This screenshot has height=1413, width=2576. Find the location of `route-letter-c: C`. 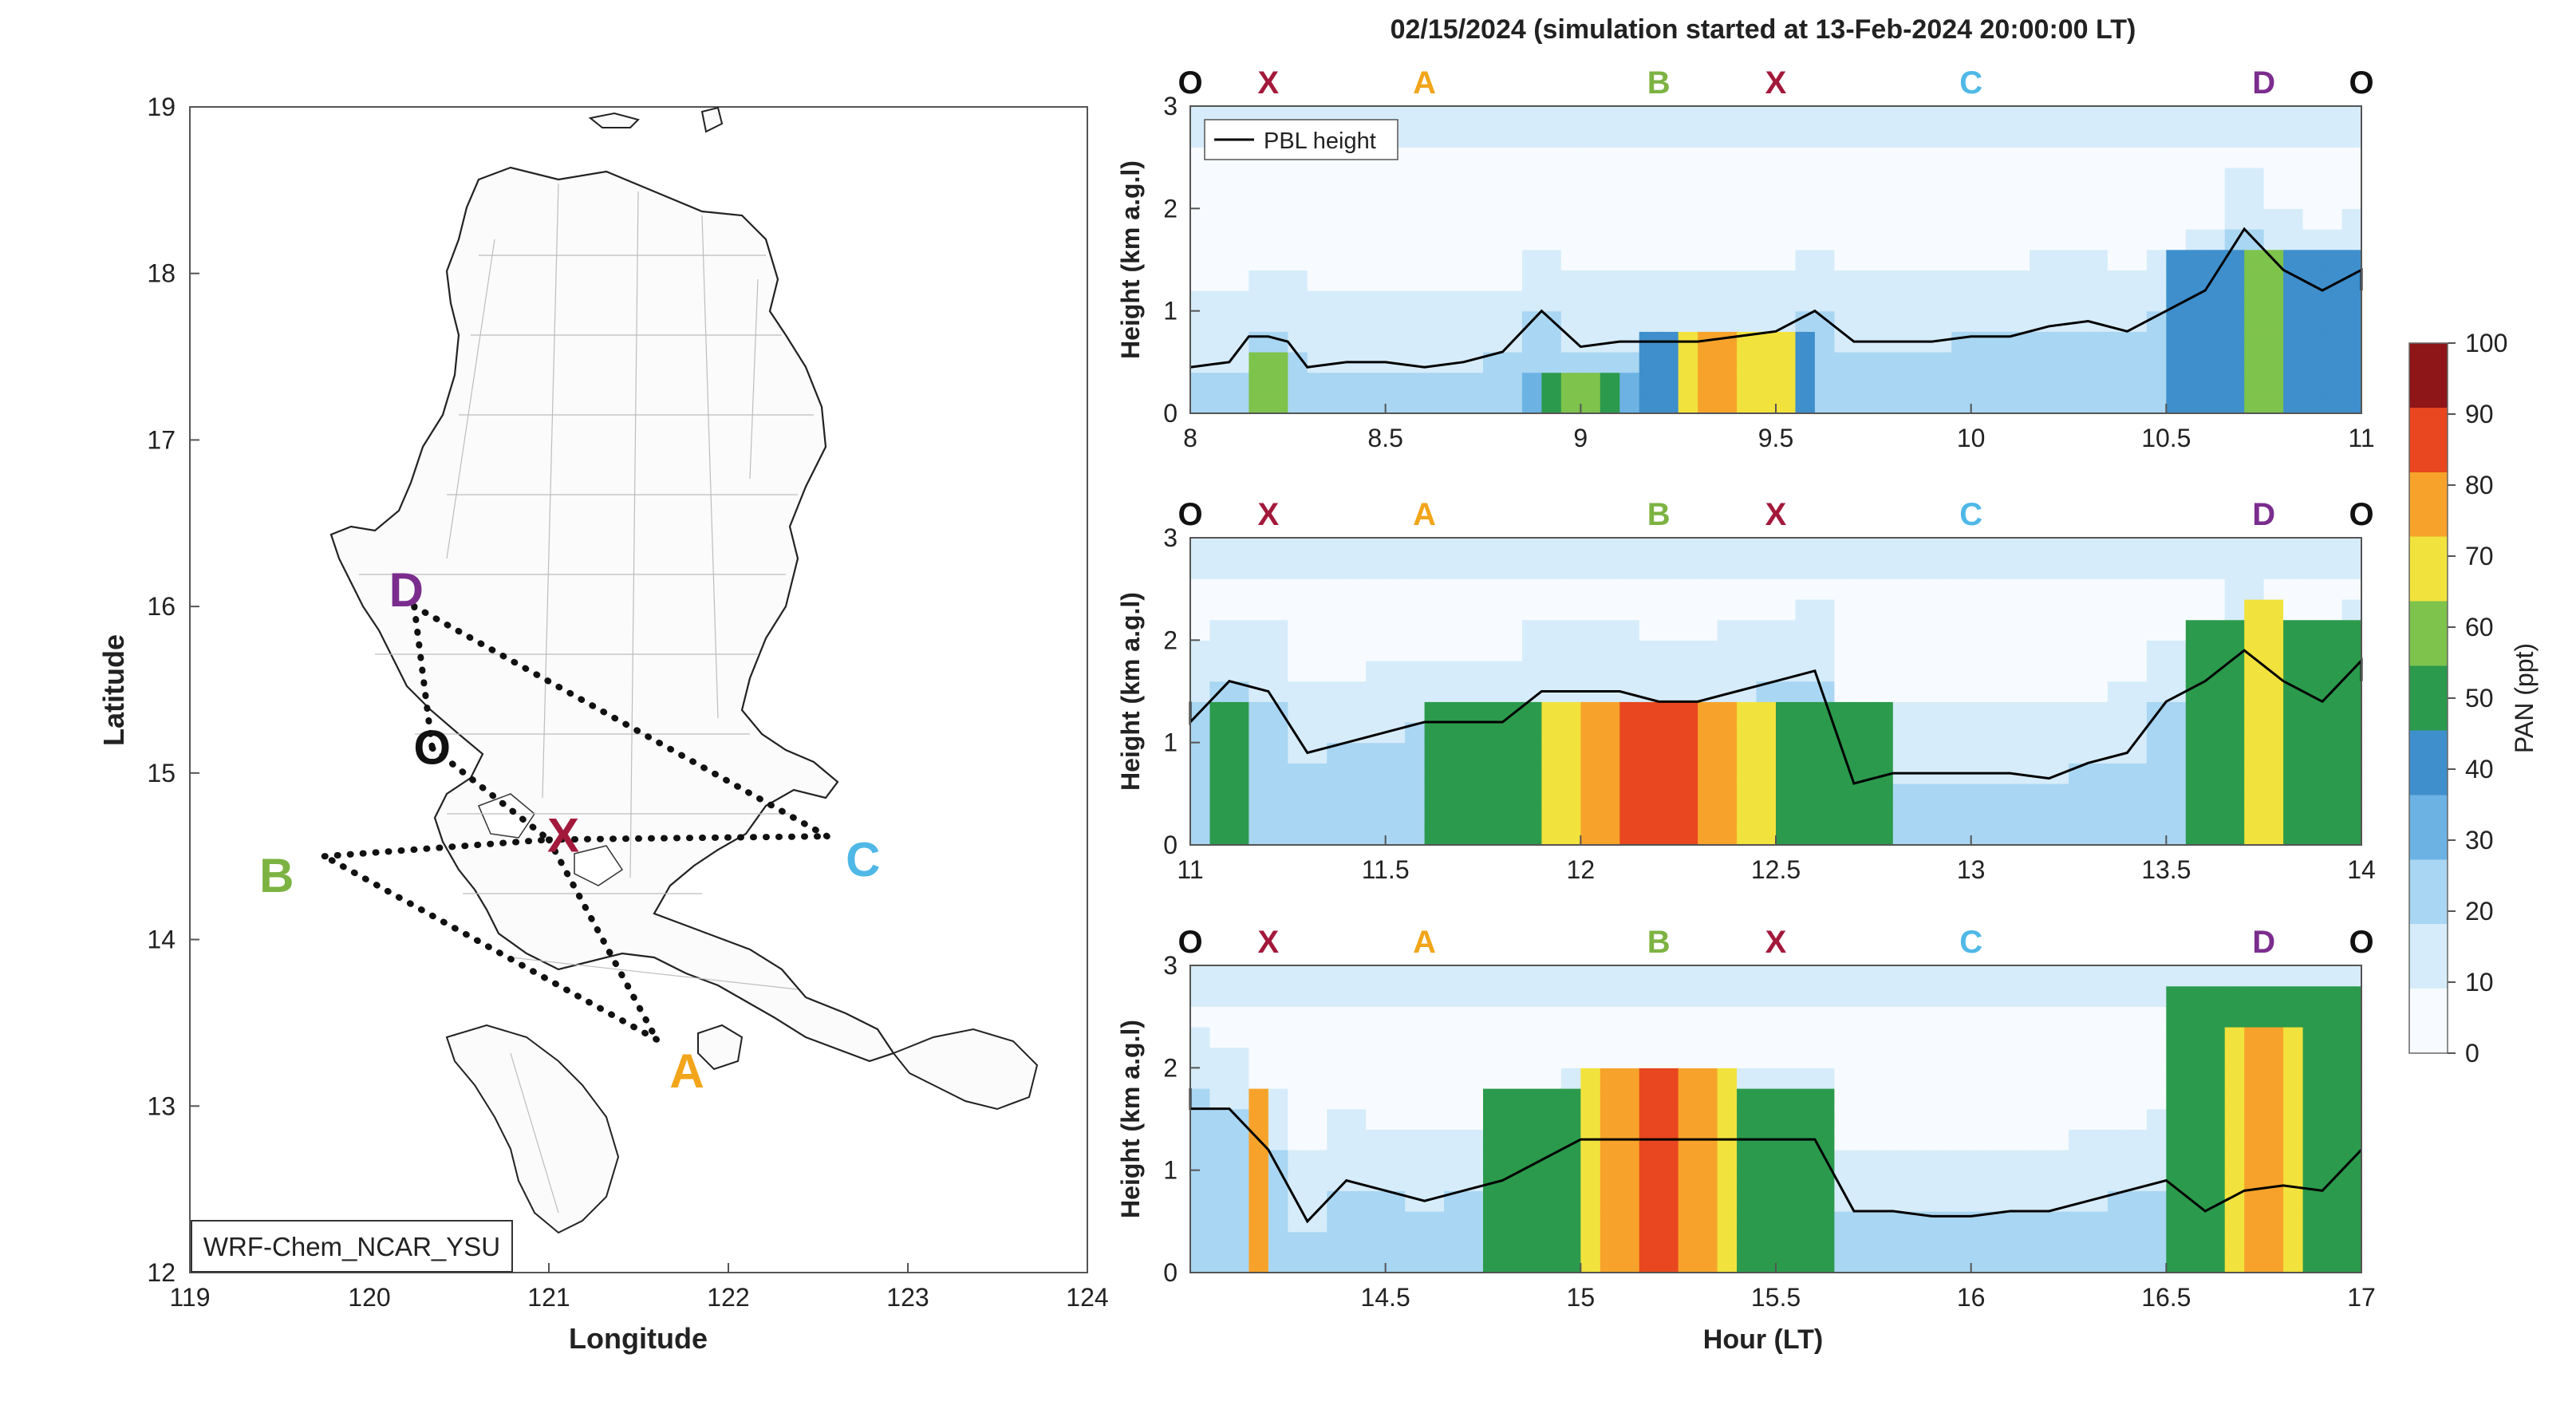

route-letter-c: C is located at coordinates (1971, 942).